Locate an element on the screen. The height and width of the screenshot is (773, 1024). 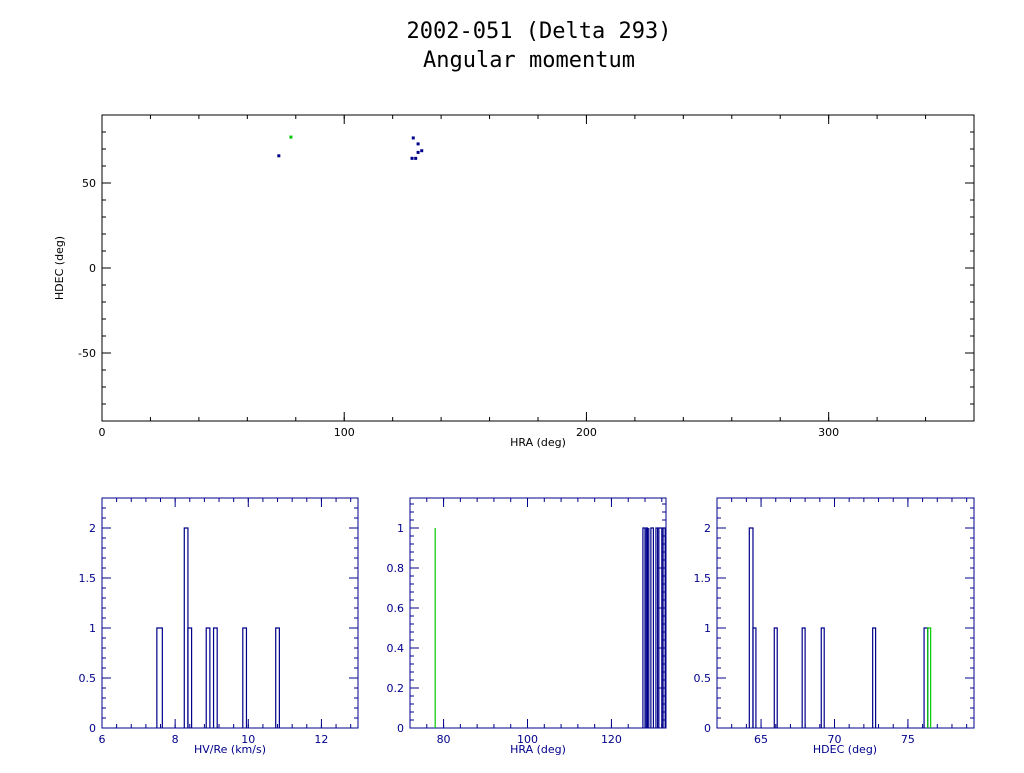
x-tick-label: 200 is located at coordinates (586, 432).